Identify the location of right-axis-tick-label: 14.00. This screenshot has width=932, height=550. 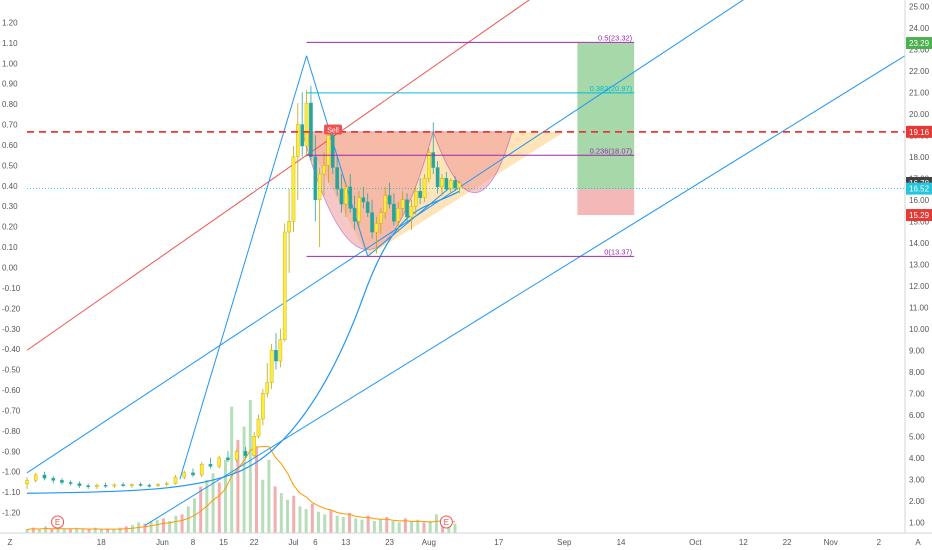
(919, 243).